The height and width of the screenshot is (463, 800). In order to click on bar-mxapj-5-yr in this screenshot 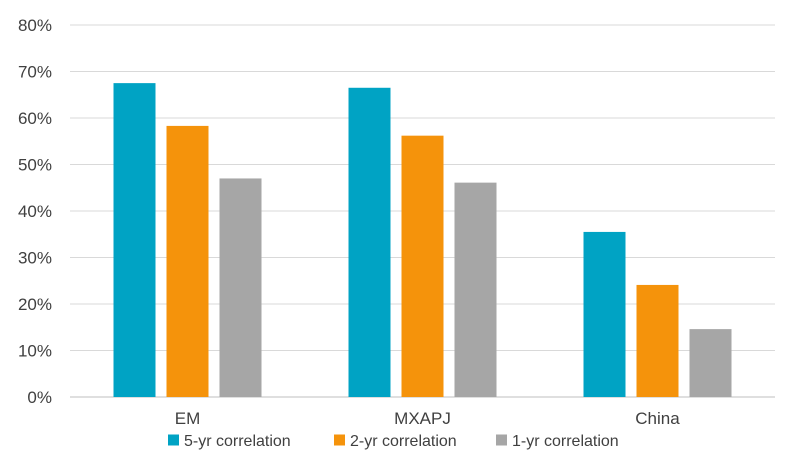, I will do `click(369, 242)`.